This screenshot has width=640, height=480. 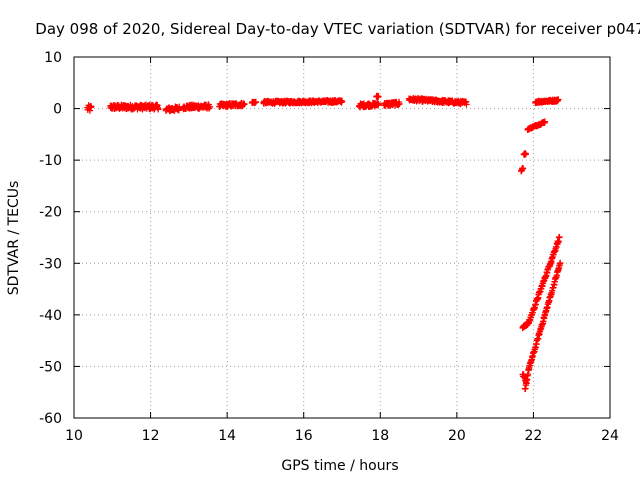 I want to click on y-tick-label: -40, so click(x=50, y=316).